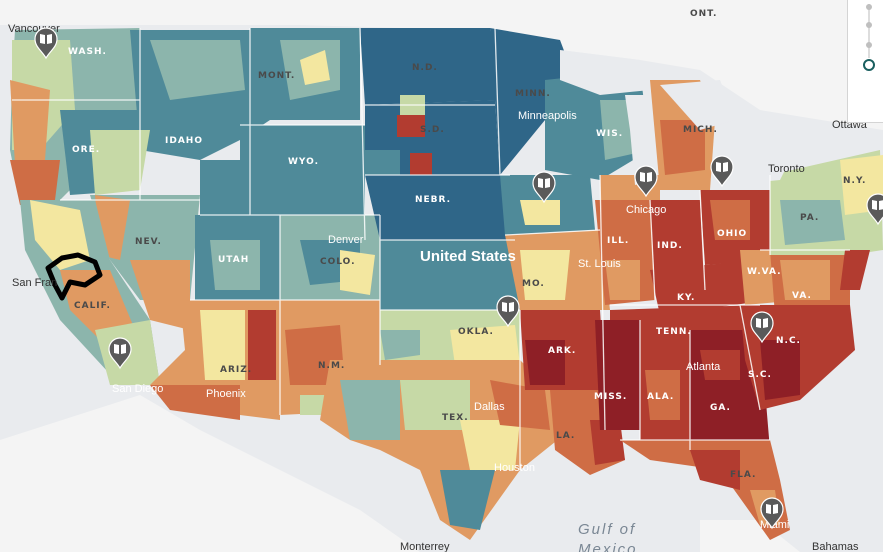 The height and width of the screenshot is (552, 883). What do you see at coordinates (92, 306) in the screenshot?
I see `state-label-calif: CALIF.` at bounding box center [92, 306].